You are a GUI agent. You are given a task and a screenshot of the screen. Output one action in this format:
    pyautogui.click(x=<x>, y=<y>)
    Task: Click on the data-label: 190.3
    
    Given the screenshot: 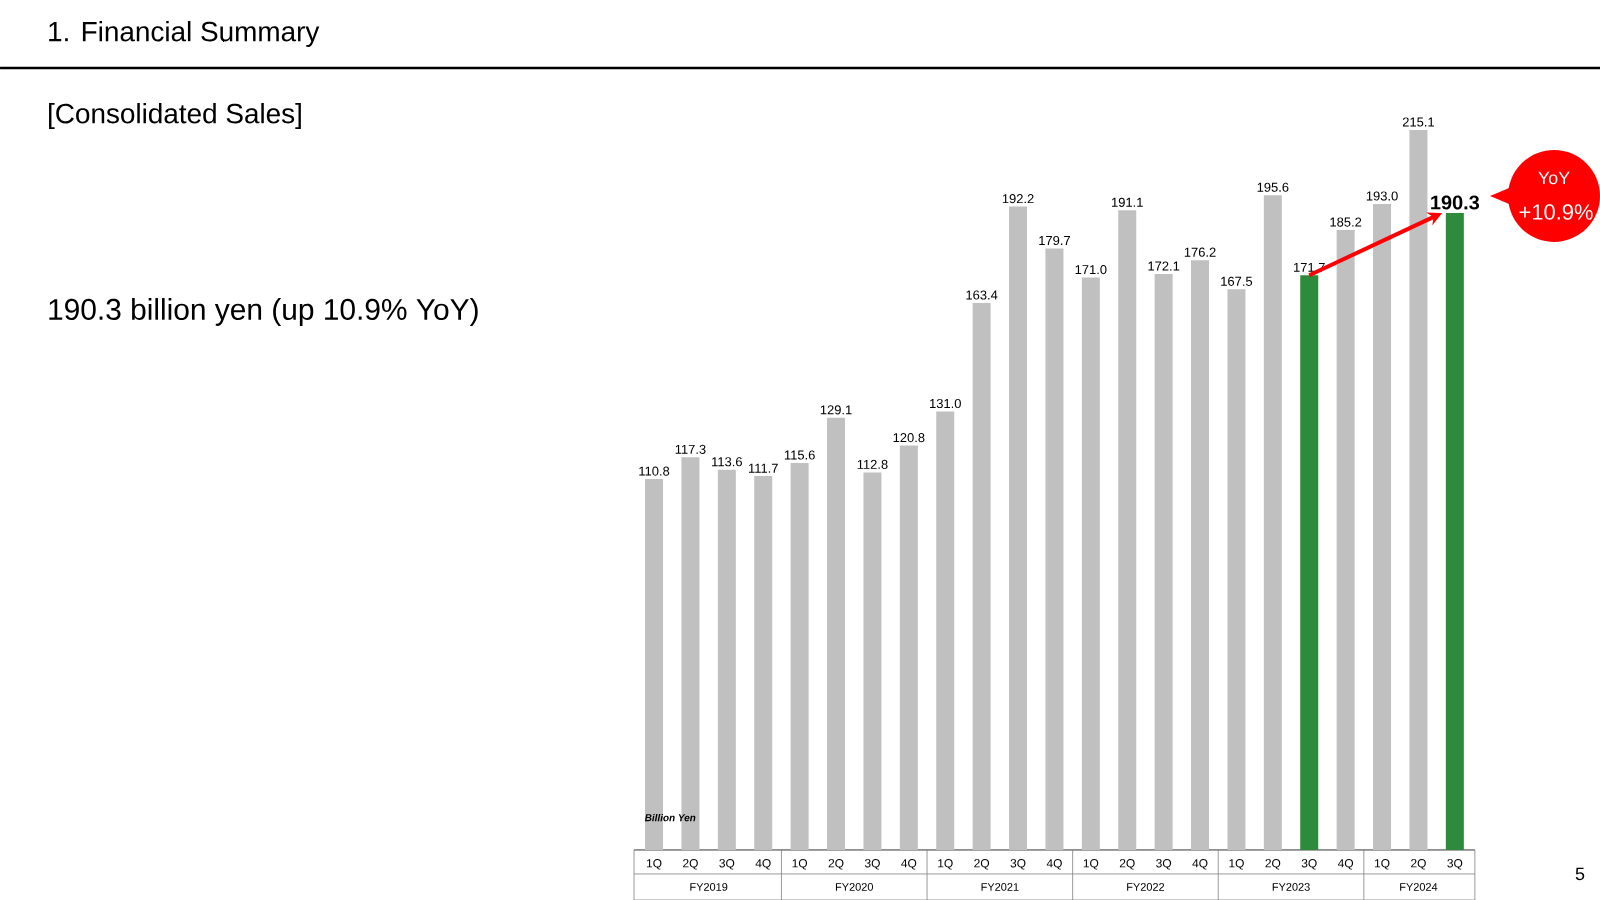 What is the action you would take?
    pyautogui.click(x=1455, y=202)
    